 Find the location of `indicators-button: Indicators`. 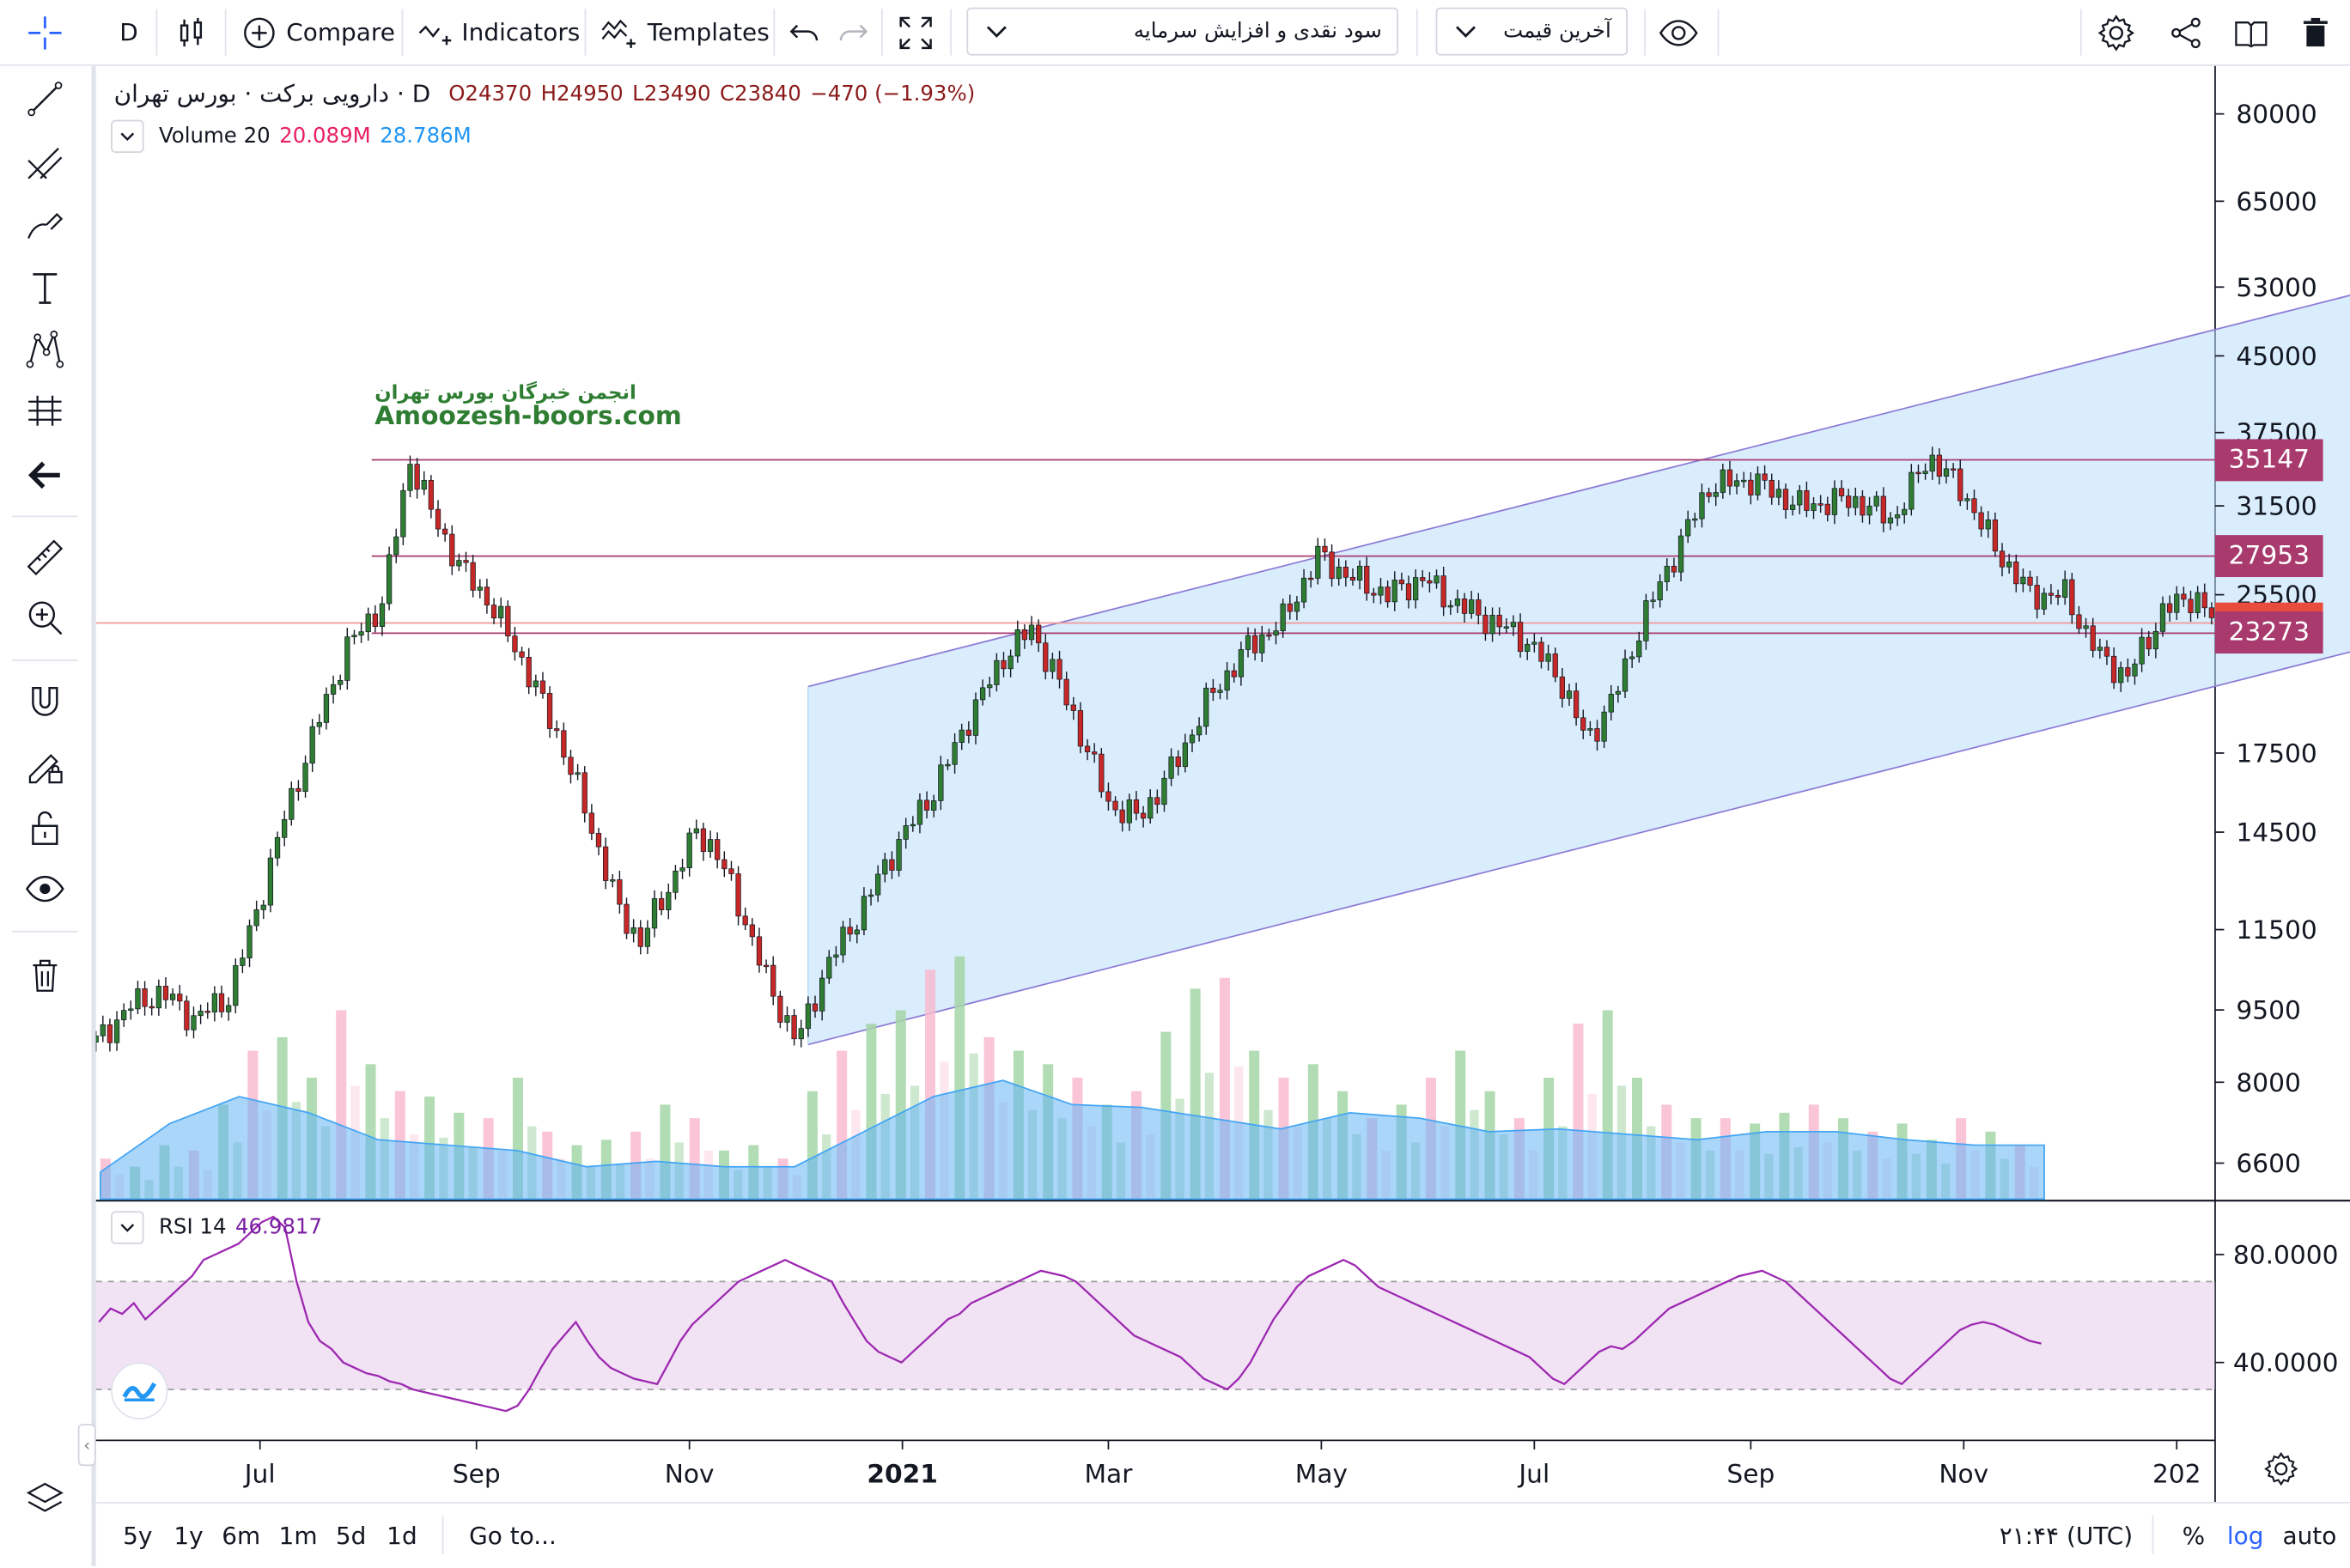

indicators-button: Indicators is located at coordinates (498, 32).